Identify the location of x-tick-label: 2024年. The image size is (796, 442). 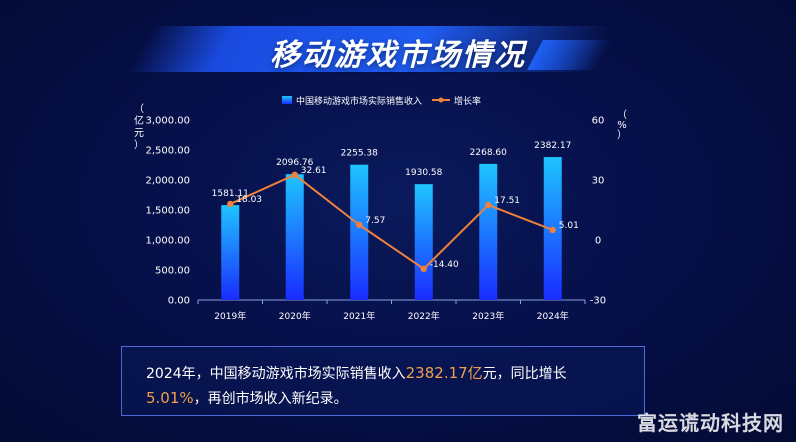
(553, 316).